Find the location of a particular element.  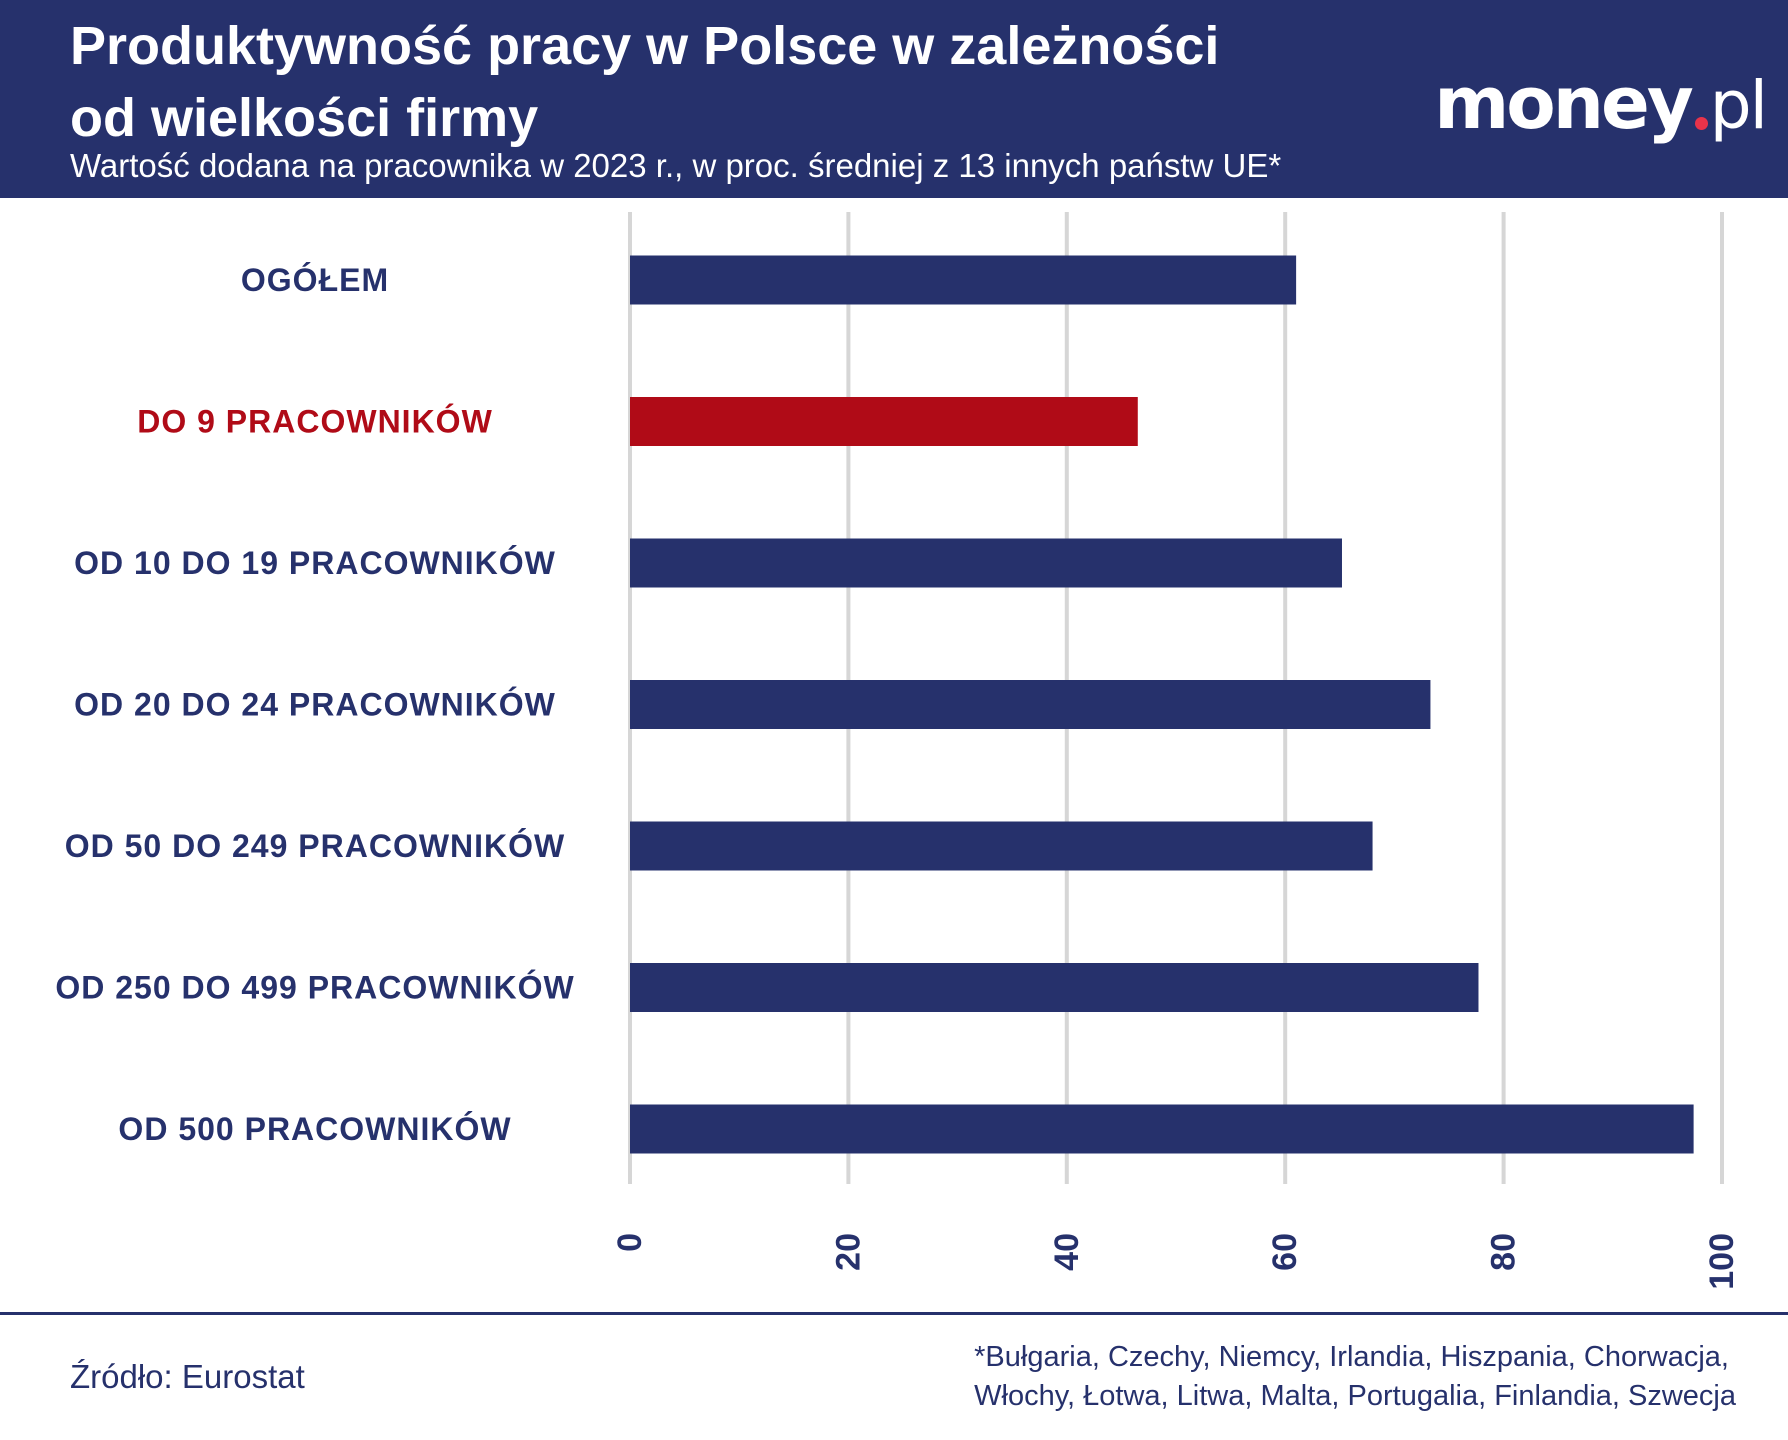

category-label-3: OD 10 DO 19 PRACOWNIKÓW is located at coordinates (315, 563).